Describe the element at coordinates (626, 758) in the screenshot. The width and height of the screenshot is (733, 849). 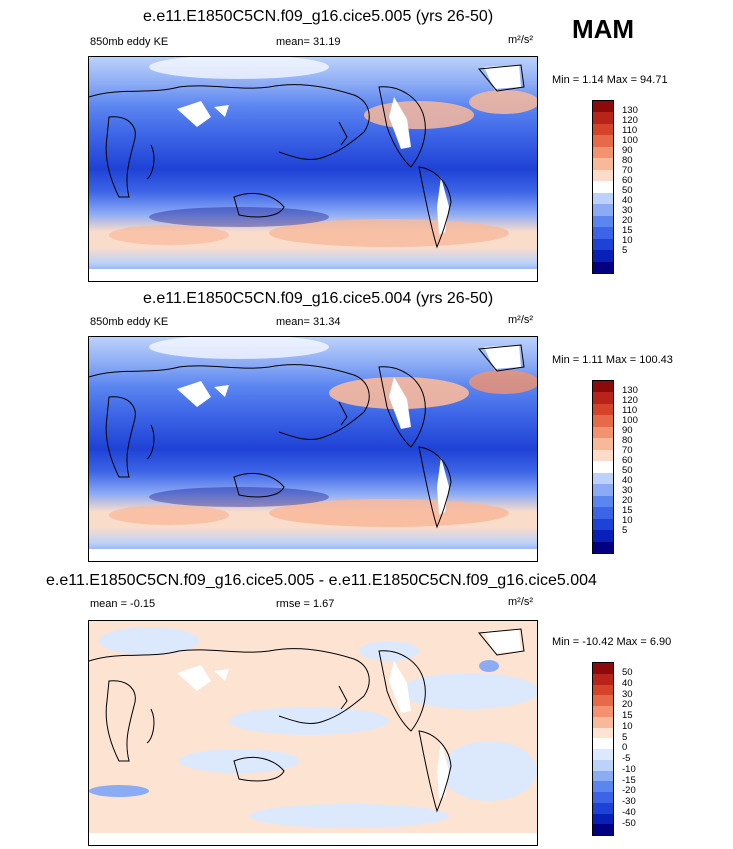
I see `panel3-tick: -5` at that location.